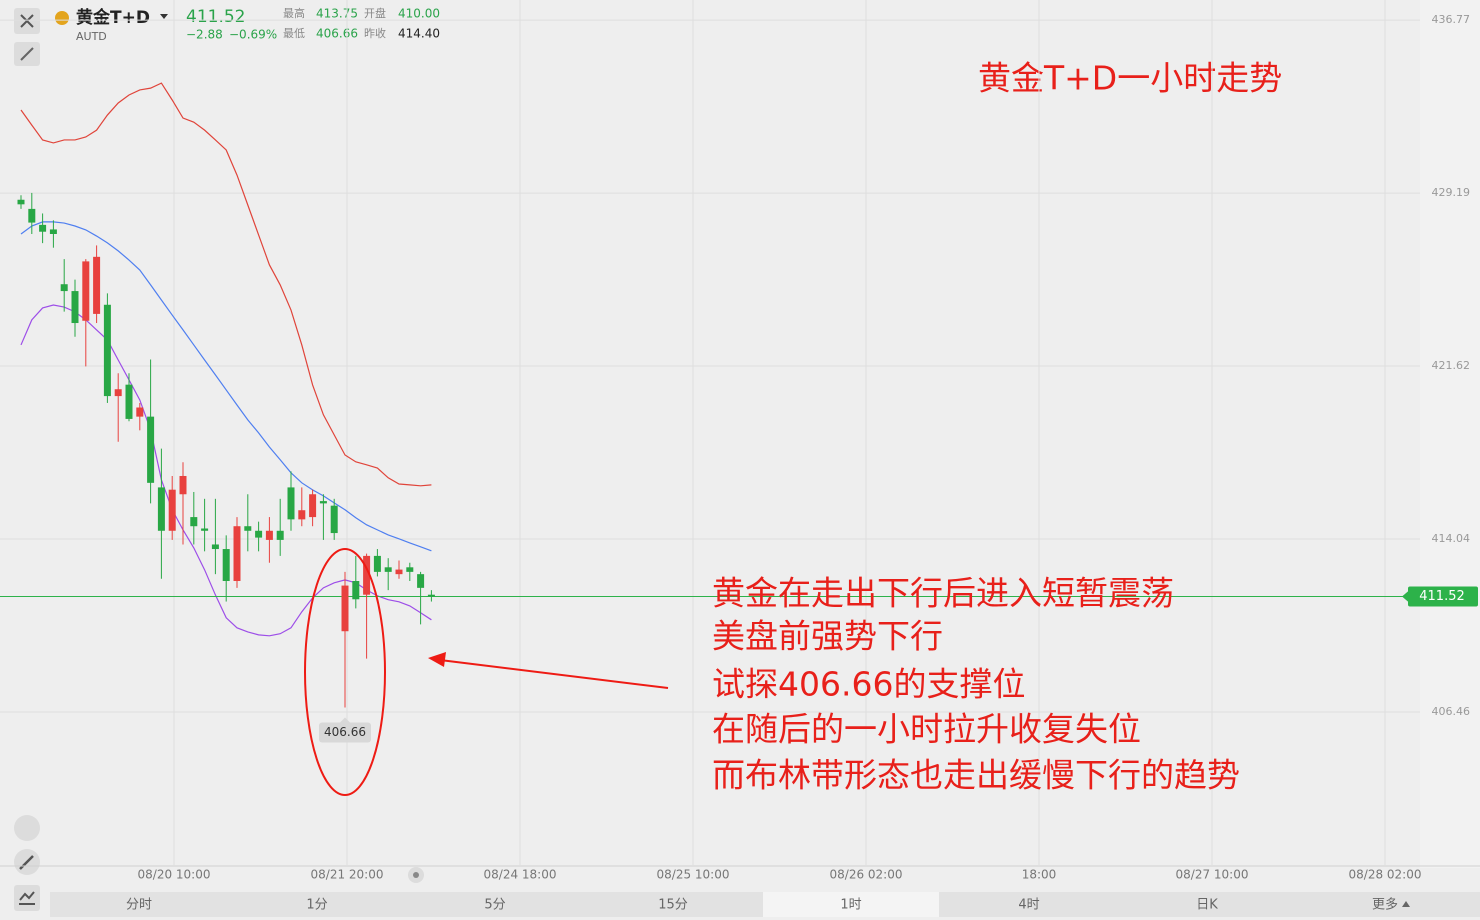 This screenshot has width=1480, height=920. What do you see at coordinates (1451, 192) in the screenshot?
I see `y-tick-label: 429.19` at bounding box center [1451, 192].